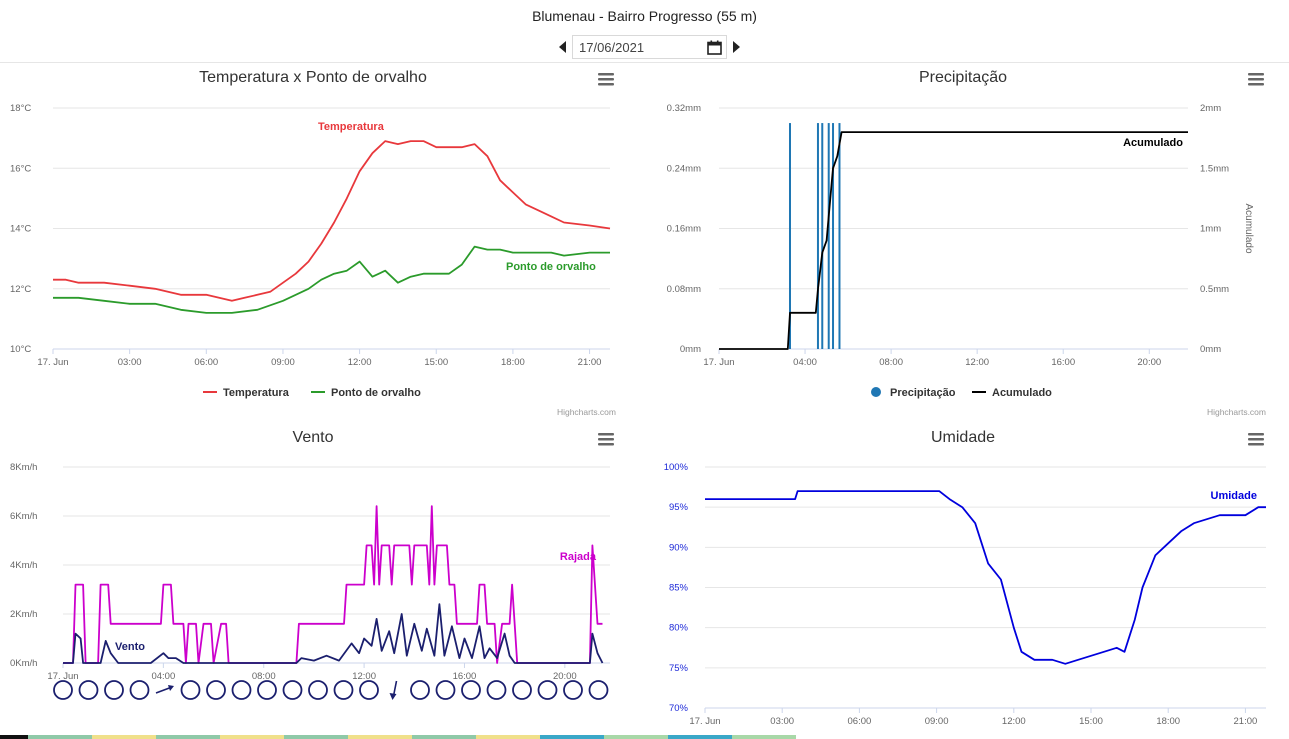  Describe the element at coordinates (578, 557) in the screenshot. I see `series-label: Rajada` at that location.